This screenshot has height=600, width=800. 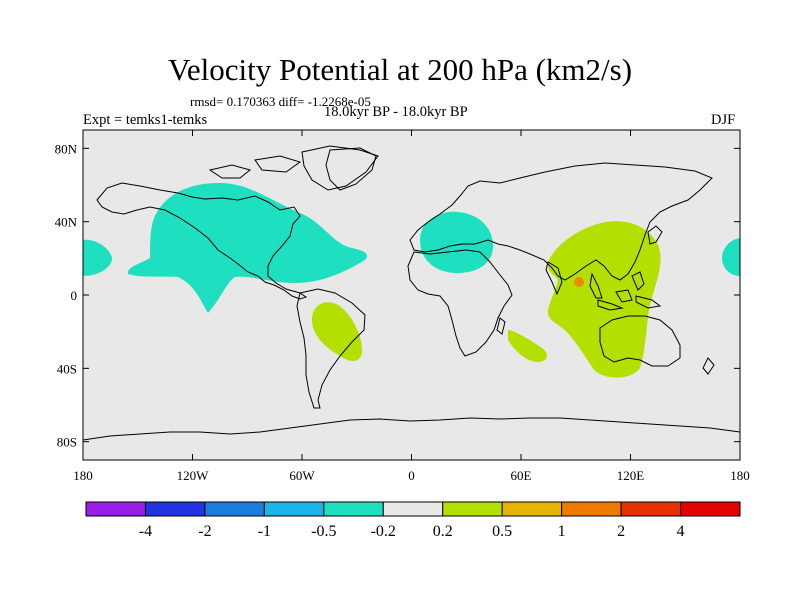 What do you see at coordinates (193, 475) in the screenshot?
I see `lon-label: 120W` at bounding box center [193, 475].